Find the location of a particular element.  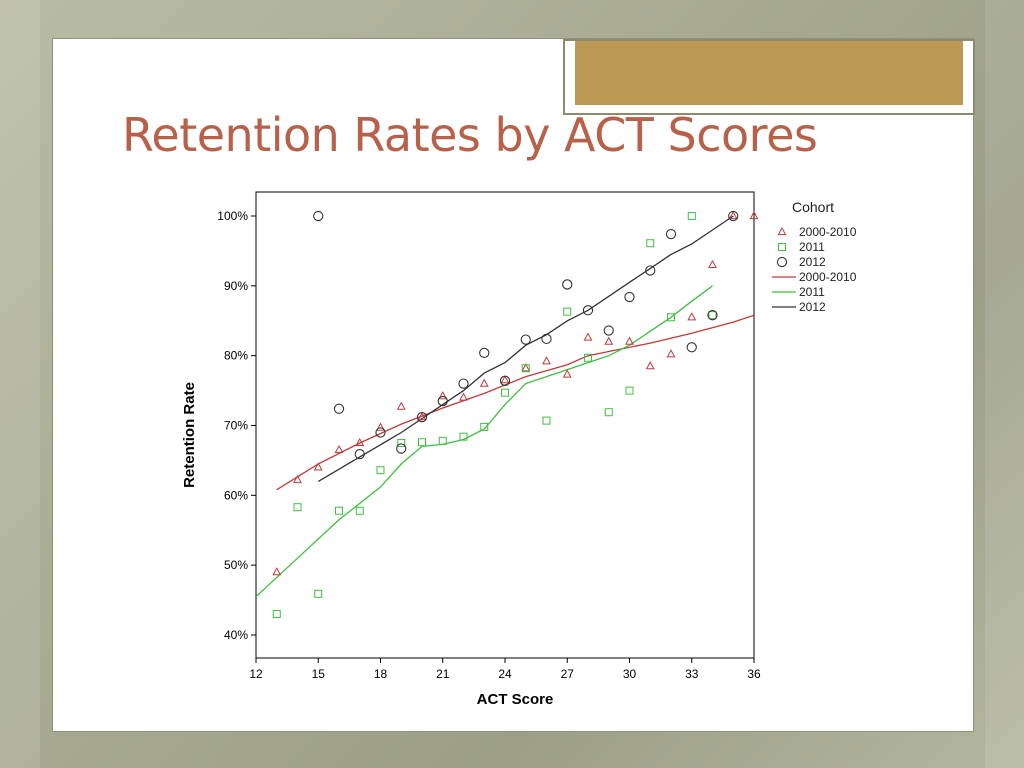

slide-title: Retention Rates by ACT Scores is located at coordinates (470, 135).